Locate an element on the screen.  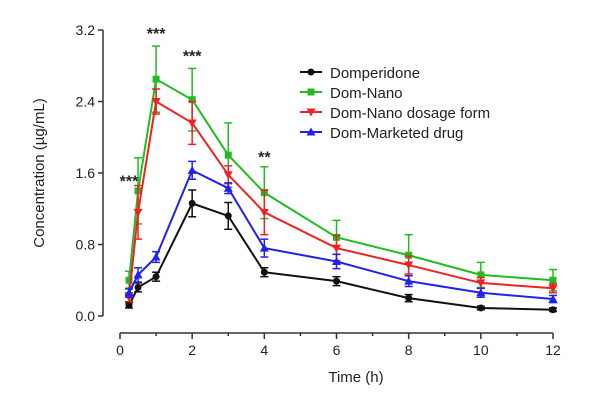
y-tick-label: 3.2 is located at coordinates (86, 30).